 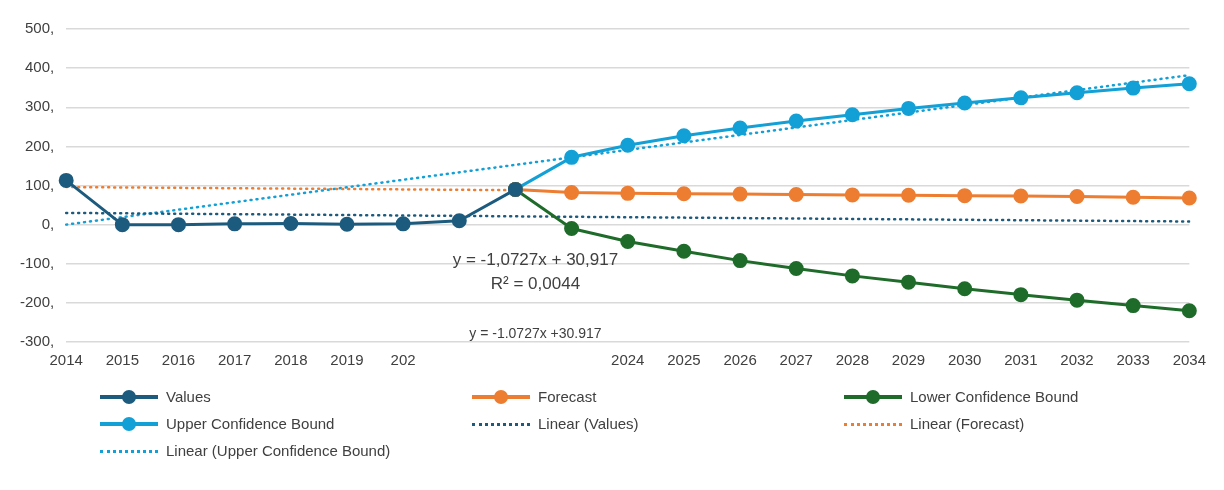 What do you see at coordinates (403, 360) in the screenshot?
I see `x-tick-label: 202` at bounding box center [403, 360].